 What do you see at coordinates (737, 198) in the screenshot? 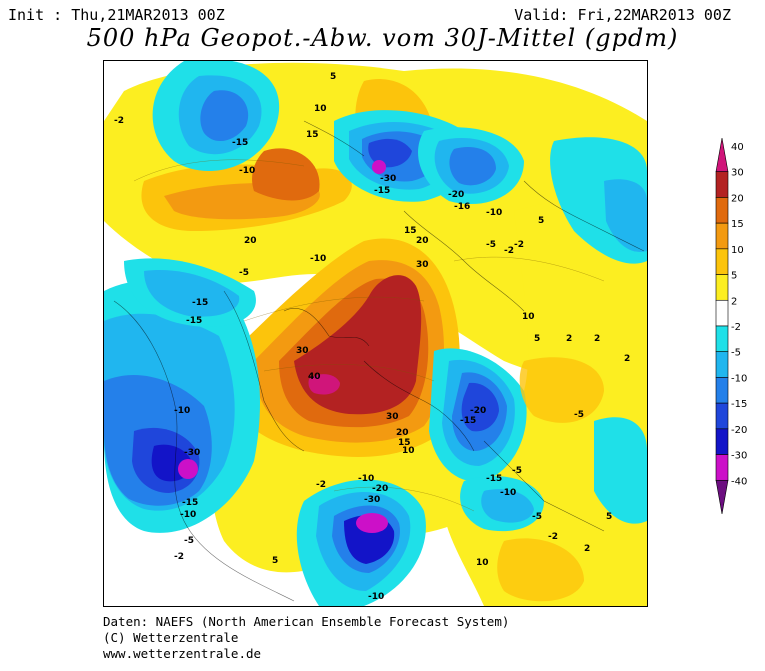
I see `legend-label: 20` at bounding box center [737, 198].